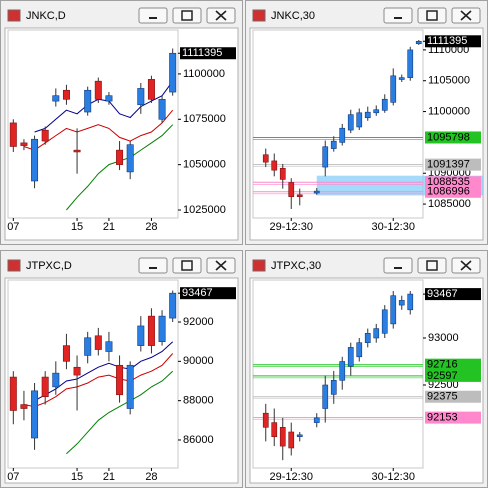  What do you see at coordinates (49, 266) in the screenshot?
I see `window-title: JTPXC,D` at bounding box center [49, 266].